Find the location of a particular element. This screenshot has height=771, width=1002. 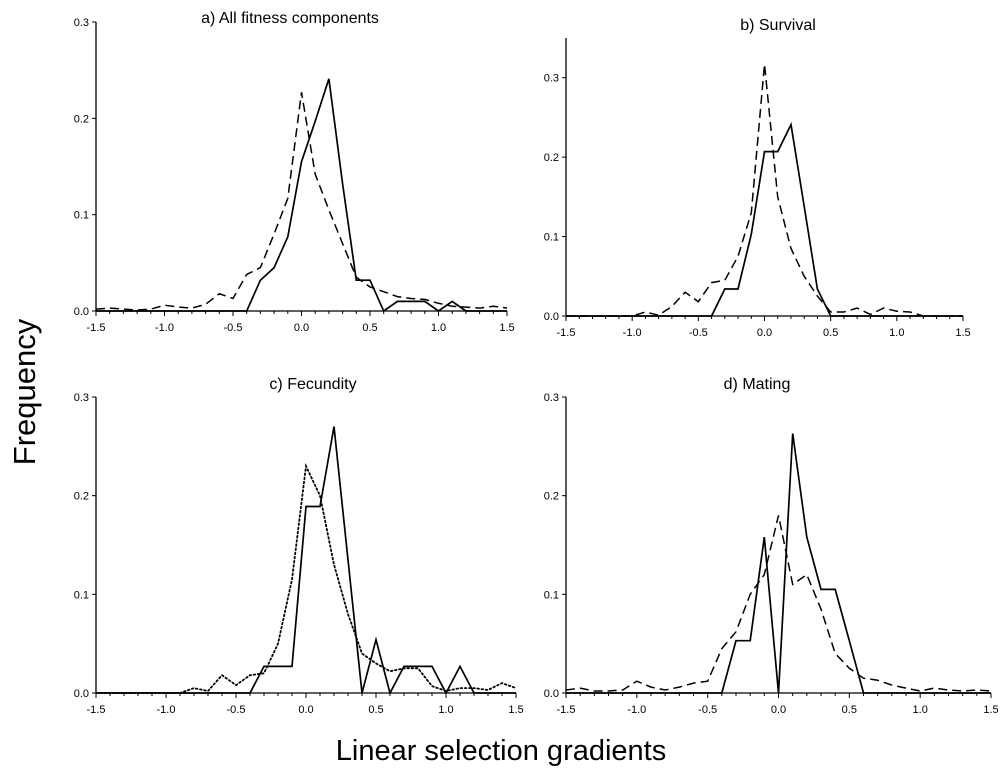

panel-title: a) All fitness components is located at coordinates (290, 18).